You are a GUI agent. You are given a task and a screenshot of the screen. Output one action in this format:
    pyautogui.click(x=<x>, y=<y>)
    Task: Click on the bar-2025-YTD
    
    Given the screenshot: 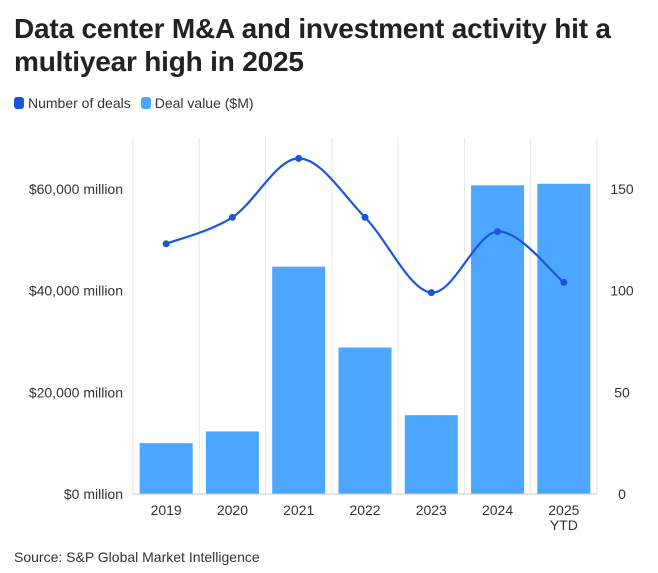 What is the action you would take?
    pyautogui.click(x=564, y=338)
    